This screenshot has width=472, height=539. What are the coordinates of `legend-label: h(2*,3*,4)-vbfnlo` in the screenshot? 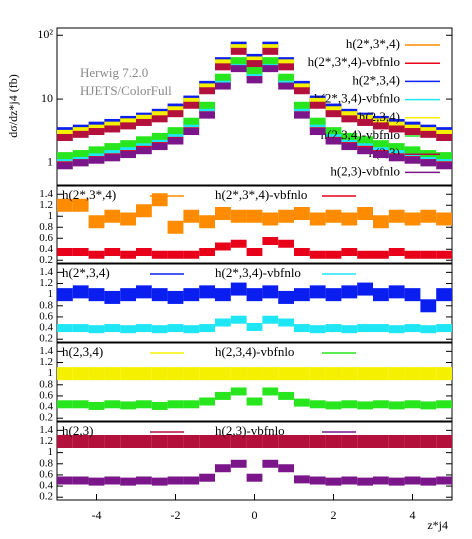 It's located at (261, 194).